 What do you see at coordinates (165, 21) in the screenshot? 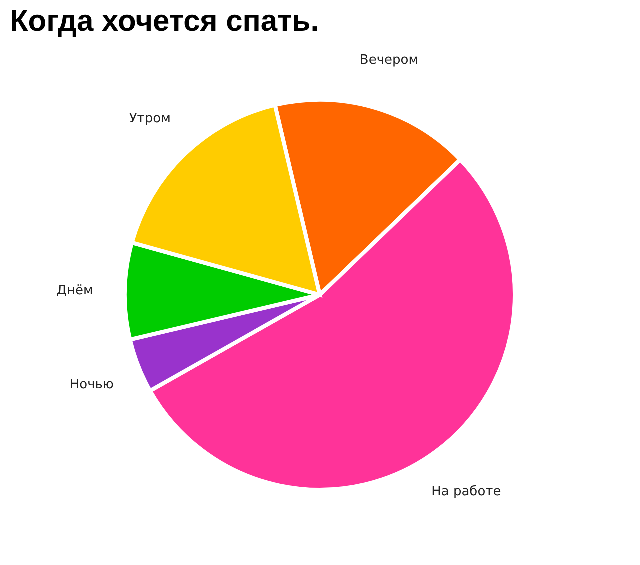
I see `chart-title: Когда хочется спать.` at bounding box center [165, 21].